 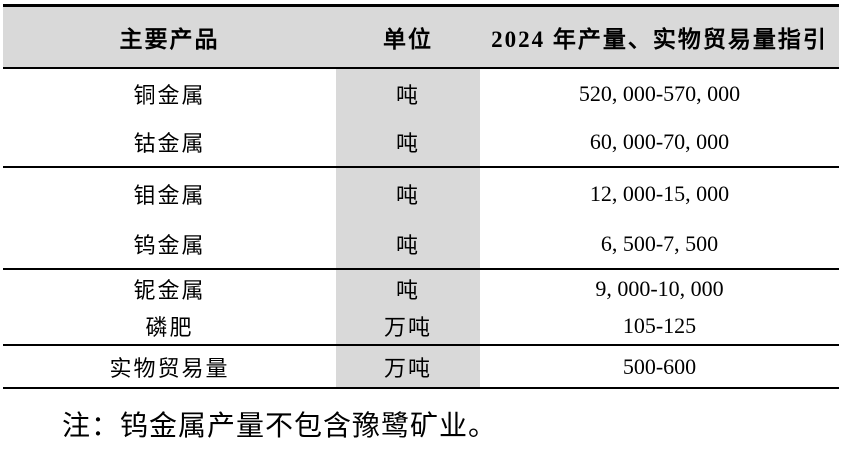 I want to click on product-cell: 铜金属, so click(x=169, y=95).